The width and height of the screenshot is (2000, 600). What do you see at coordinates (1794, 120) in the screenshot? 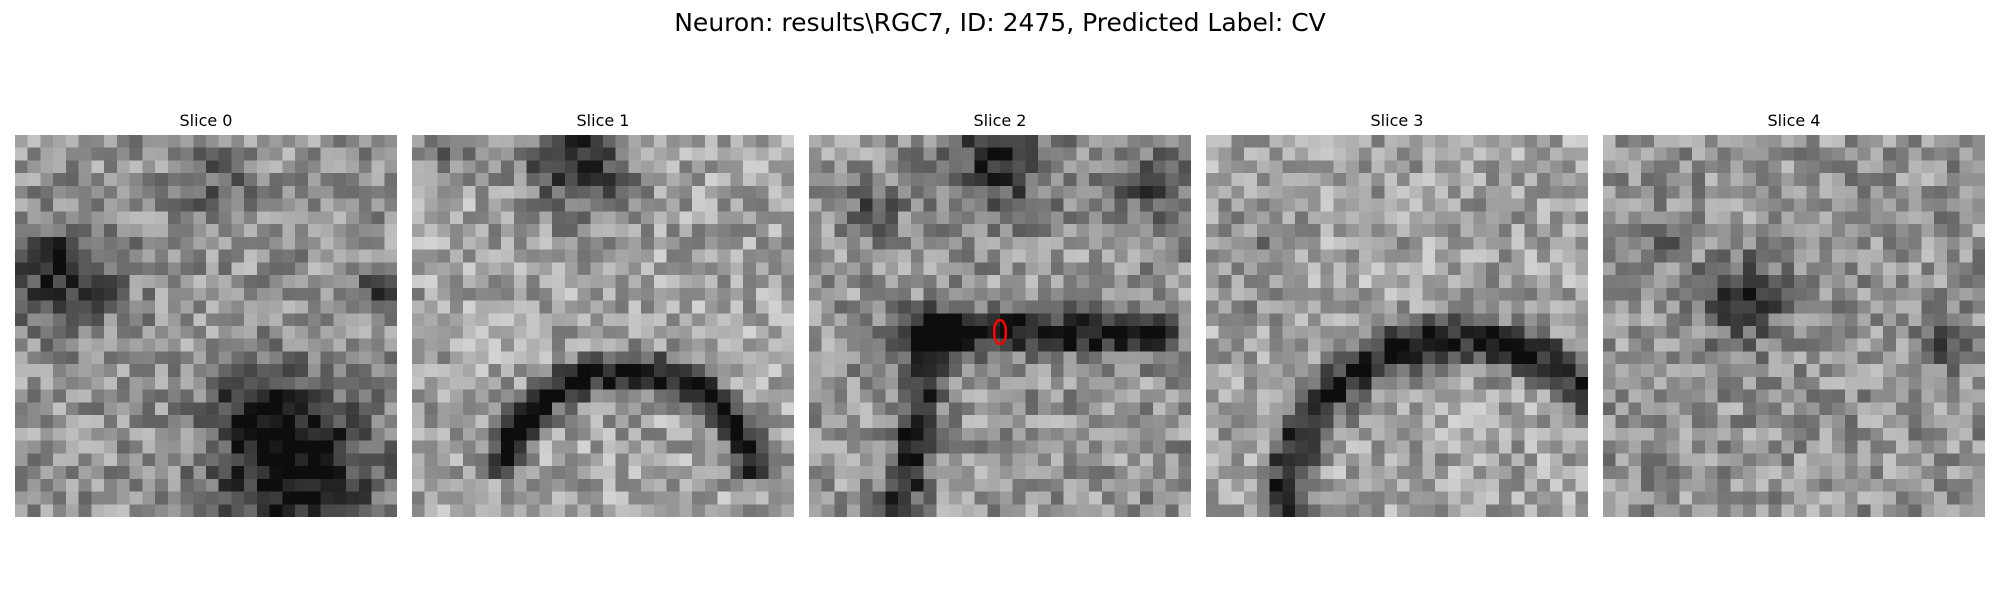
I see `slice-title: Slice 4` at bounding box center [1794, 120].